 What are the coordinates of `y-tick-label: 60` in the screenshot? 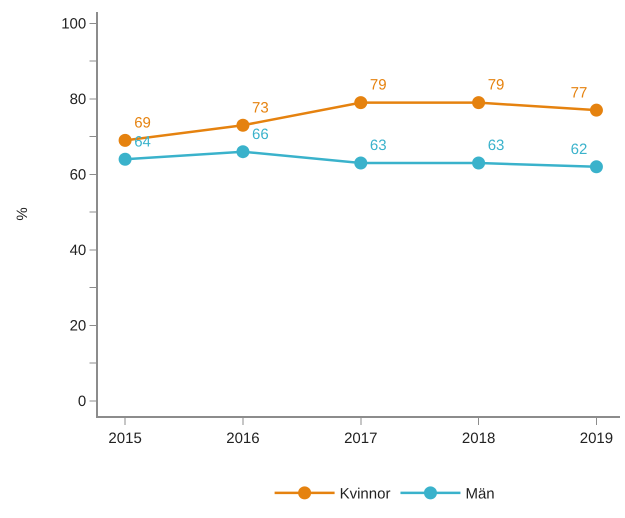 It's located at (78, 175).